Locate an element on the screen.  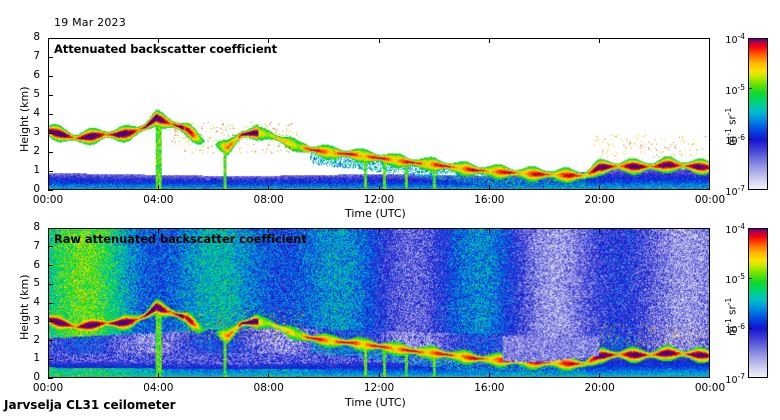
cb-unit-sup2-top: -1 is located at coordinates (728, 111).